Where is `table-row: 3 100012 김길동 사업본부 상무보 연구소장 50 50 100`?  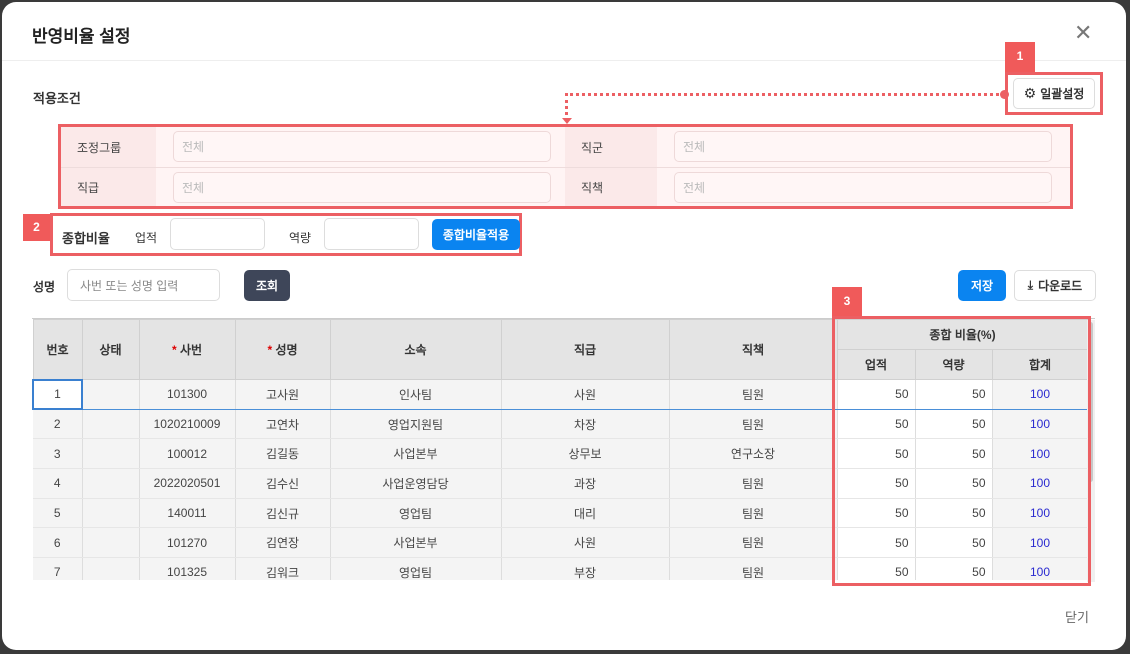
table-row: 3 100012 김길동 사업본부 상무보 연구소장 50 50 100 is located at coordinates (561, 454).